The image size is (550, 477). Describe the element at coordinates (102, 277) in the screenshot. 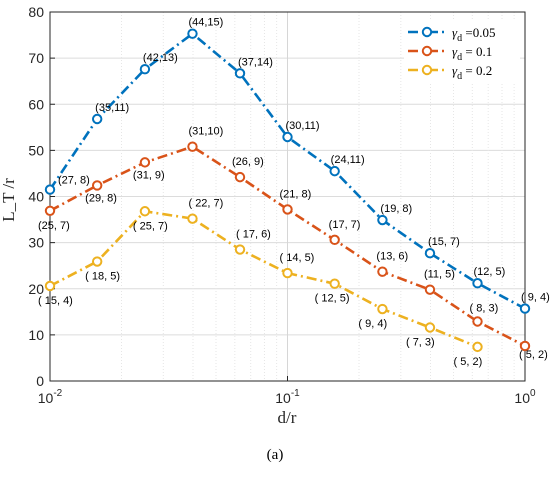

I see `data-label: ( 18, 5)` at that location.